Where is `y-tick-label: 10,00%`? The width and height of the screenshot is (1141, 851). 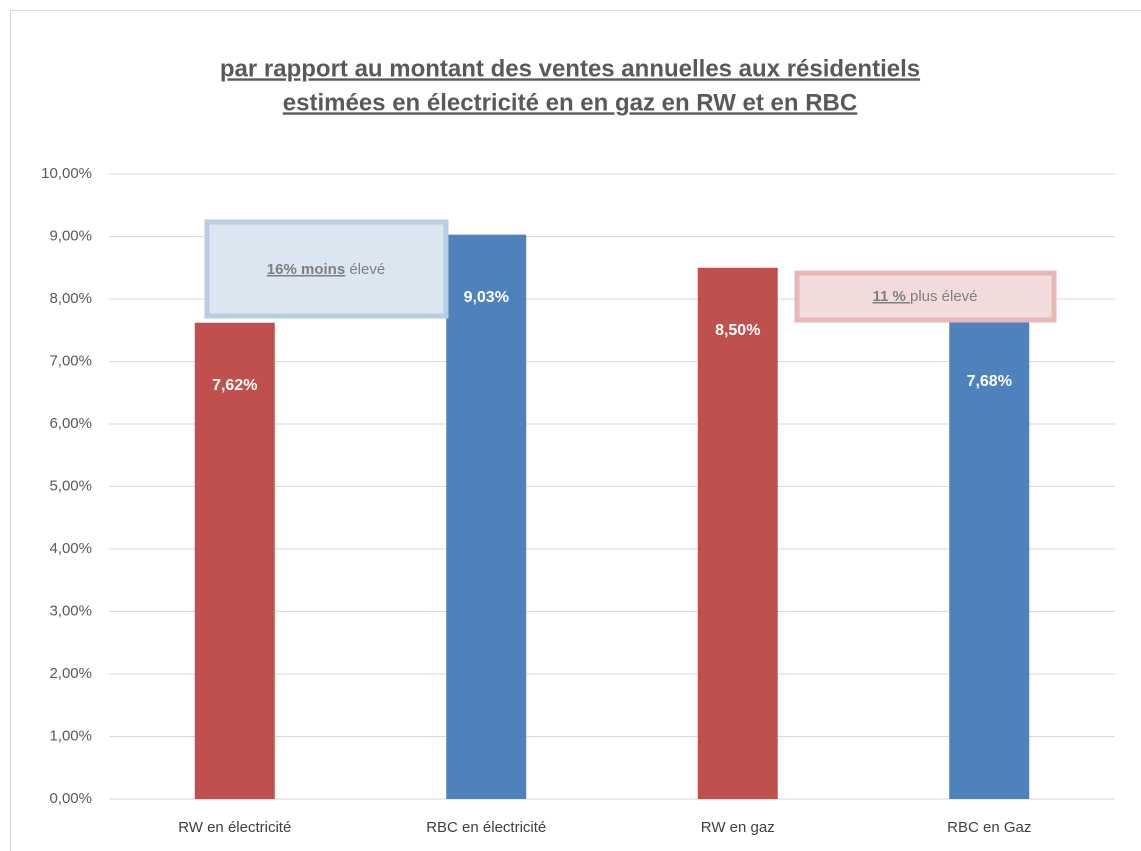
y-tick-label: 10,00% is located at coordinates (66, 173).